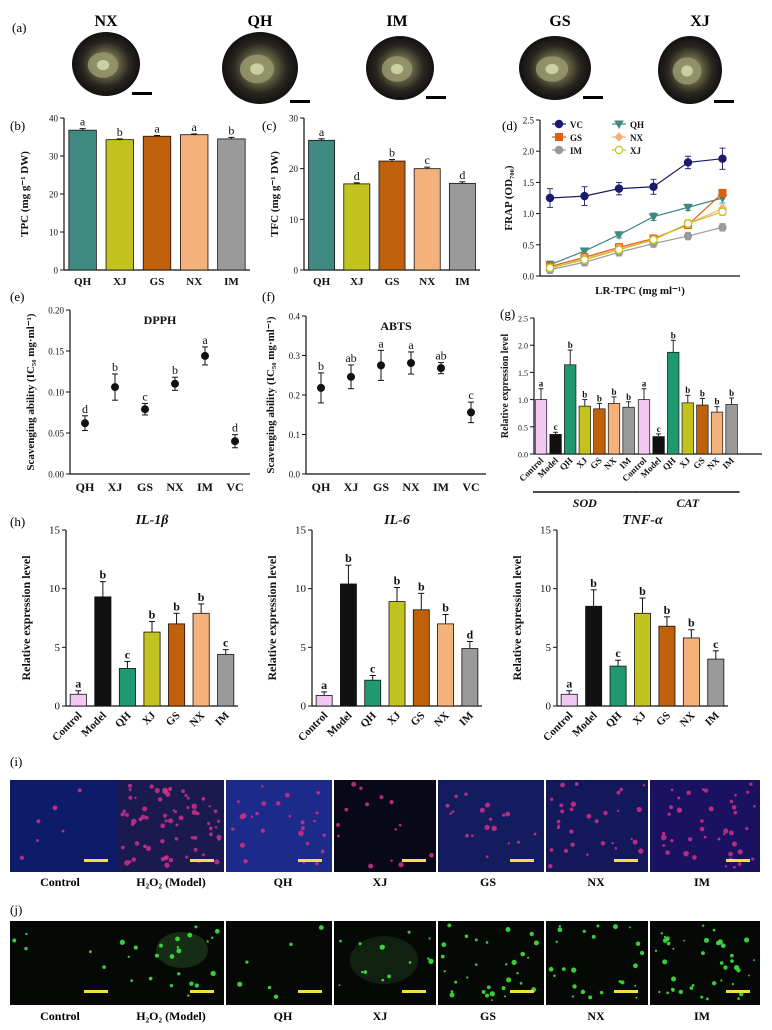 Image resolution: width=772 pixels, height=1030 pixels. Describe the element at coordinates (636, 230) in the screenshot. I see `chart-d-series-line-GS` at that location.